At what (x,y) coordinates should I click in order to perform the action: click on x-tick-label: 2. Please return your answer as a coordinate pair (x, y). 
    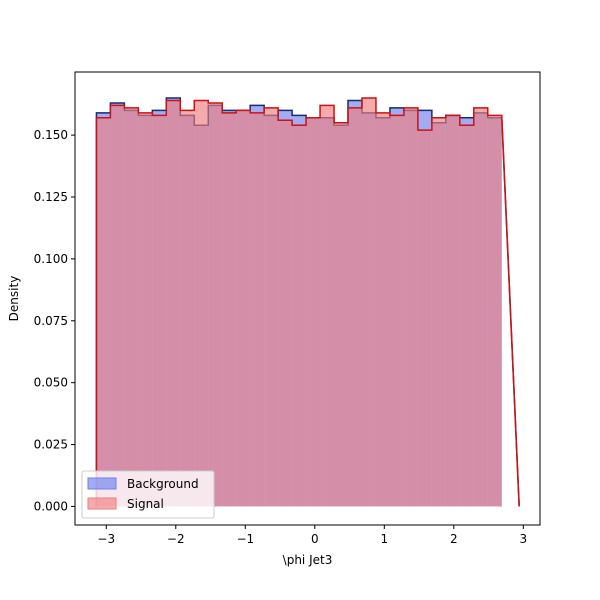
    Looking at the image, I should click on (454, 539).